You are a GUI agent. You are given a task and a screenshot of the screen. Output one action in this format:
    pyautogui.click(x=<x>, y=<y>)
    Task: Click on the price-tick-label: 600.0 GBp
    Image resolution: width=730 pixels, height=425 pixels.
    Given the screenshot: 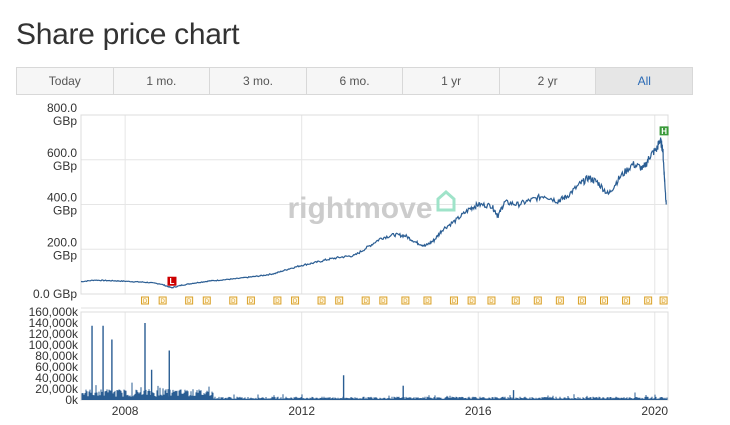 What is the action you would take?
    pyautogui.click(x=62, y=159)
    